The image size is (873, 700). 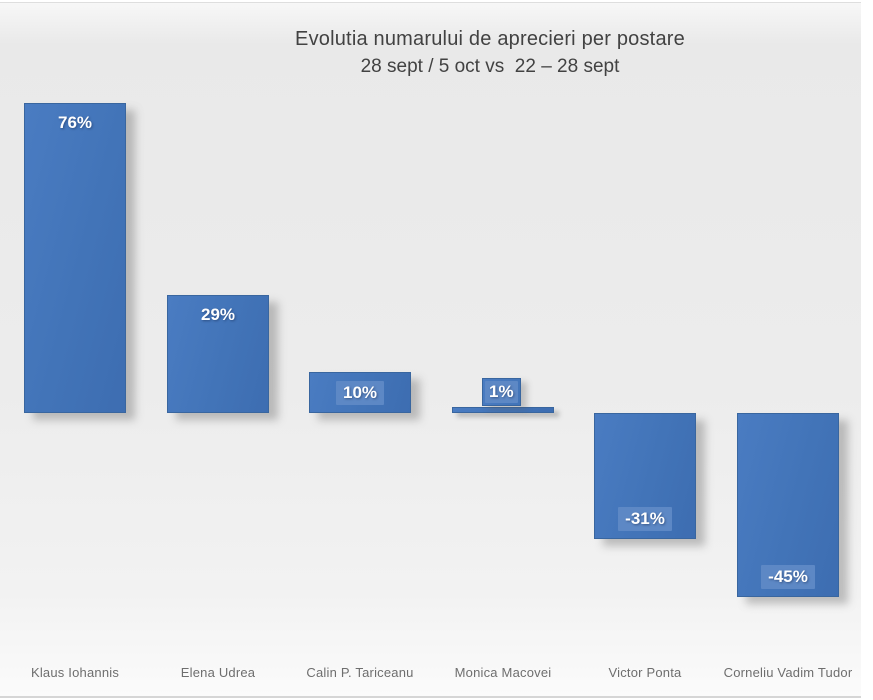 I want to click on bar-value-label: 10%, so click(x=360, y=392).